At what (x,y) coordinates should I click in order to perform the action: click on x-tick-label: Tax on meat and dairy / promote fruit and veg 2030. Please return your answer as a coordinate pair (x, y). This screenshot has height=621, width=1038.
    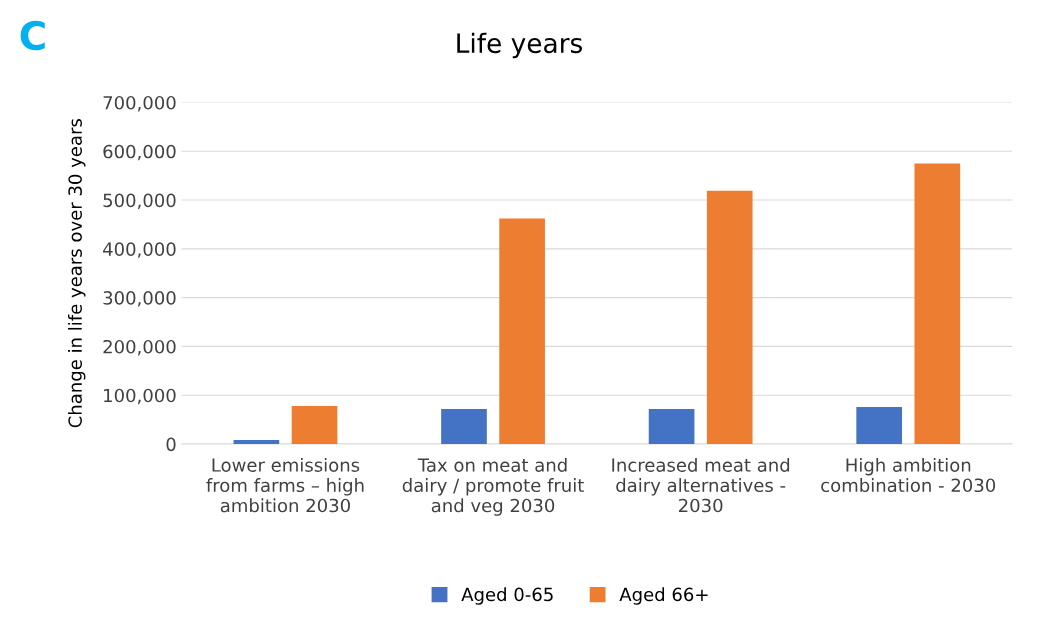
    Looking at the image, I should click on (493, 486).